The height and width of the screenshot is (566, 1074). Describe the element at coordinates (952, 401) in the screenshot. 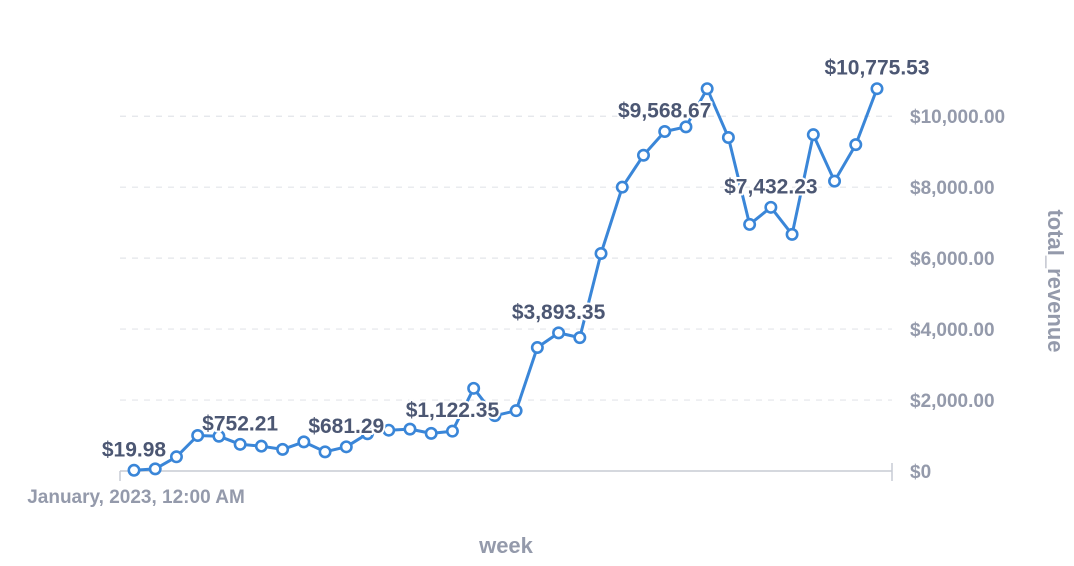

I see `y-tick-label: $2,000.00` at that location.